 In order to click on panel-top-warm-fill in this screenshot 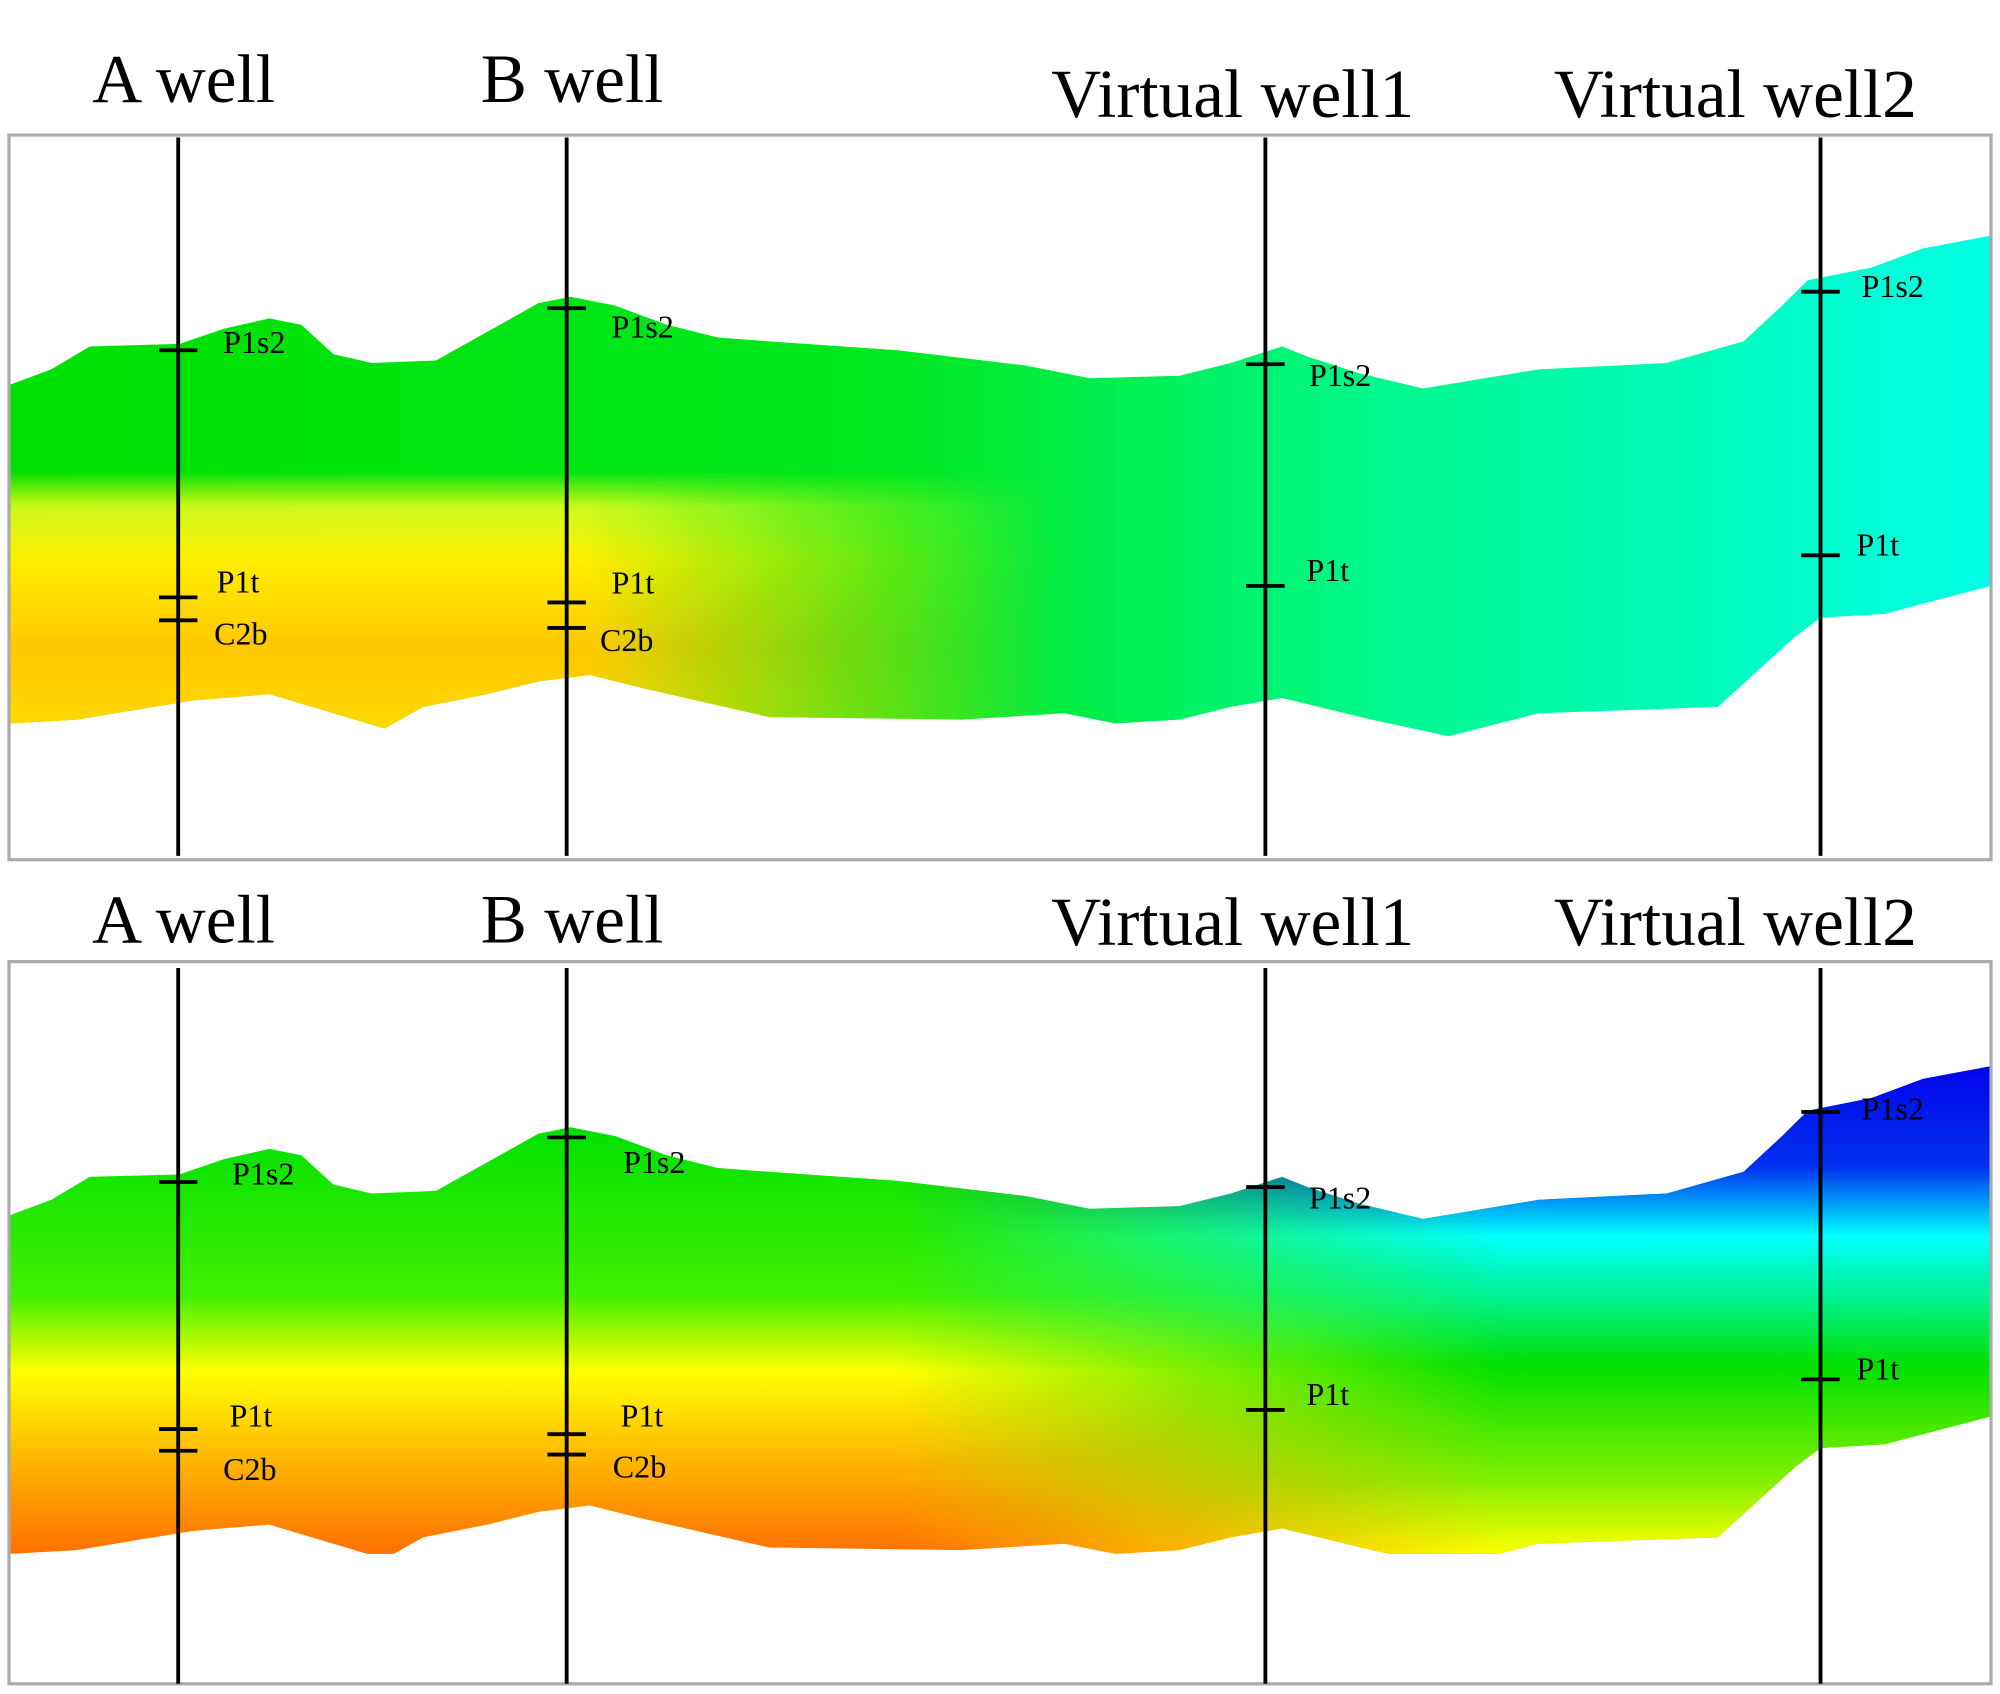, I will do `click(537, 604)`.